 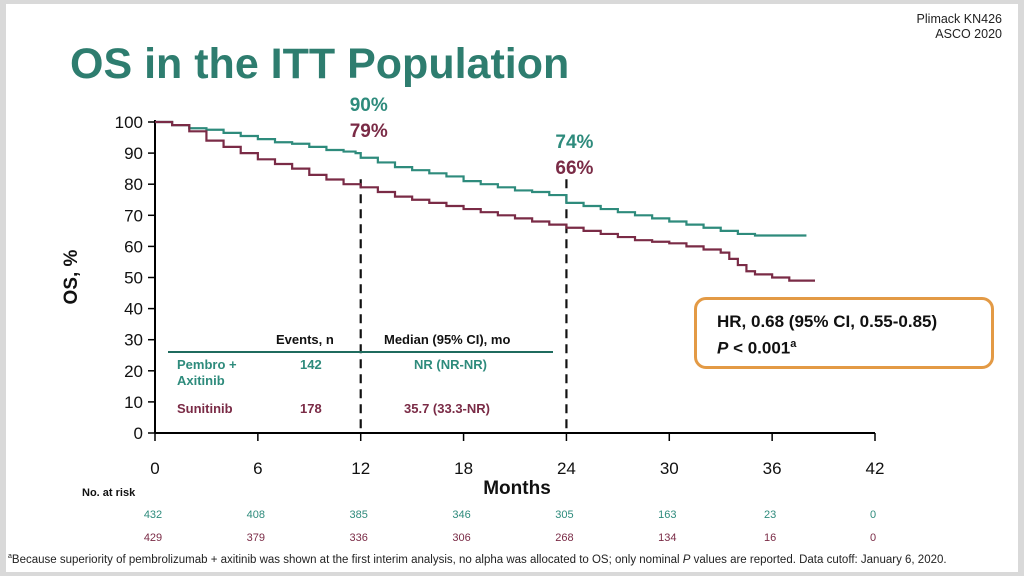 I want to click on table-row1-label-1: Pembro +, so click(x=207, y=364).